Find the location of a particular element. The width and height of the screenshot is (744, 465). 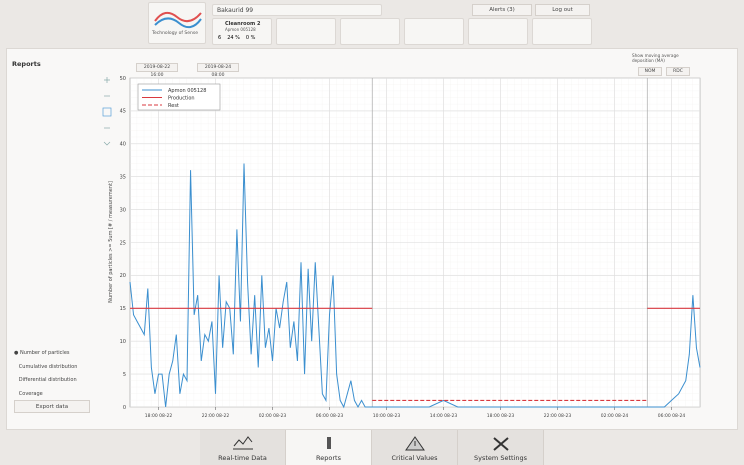

device-stats: 6 24 % 0 % is located at coordinates (242, 38).